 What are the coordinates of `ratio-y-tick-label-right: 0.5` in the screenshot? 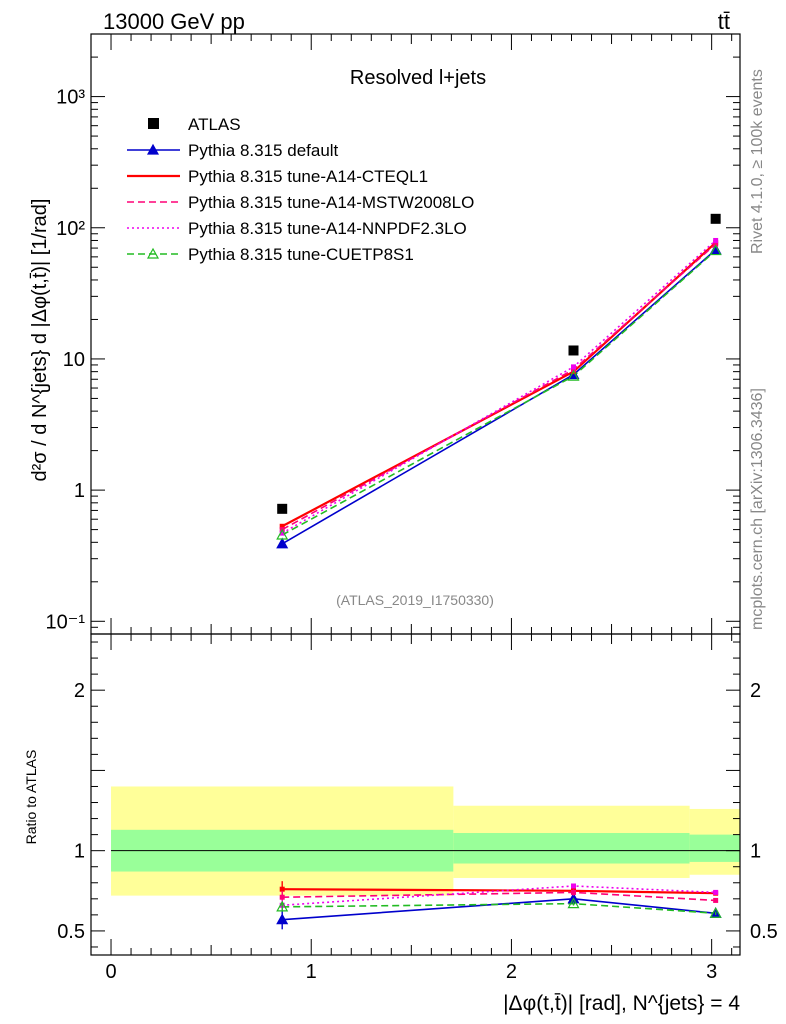 It's located at (764, 932).